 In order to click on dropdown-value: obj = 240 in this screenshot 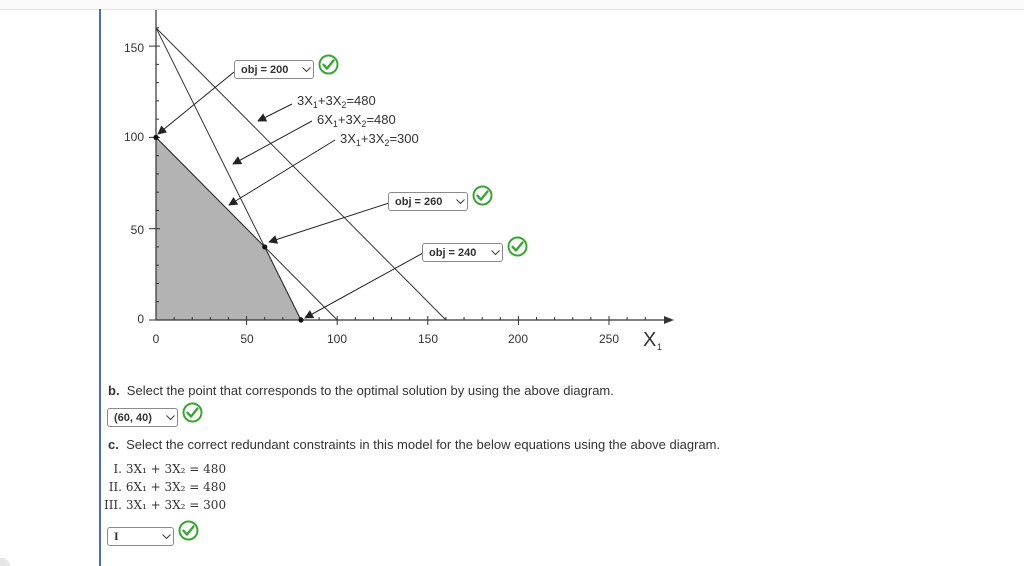, I will do `click(453, 252)`.